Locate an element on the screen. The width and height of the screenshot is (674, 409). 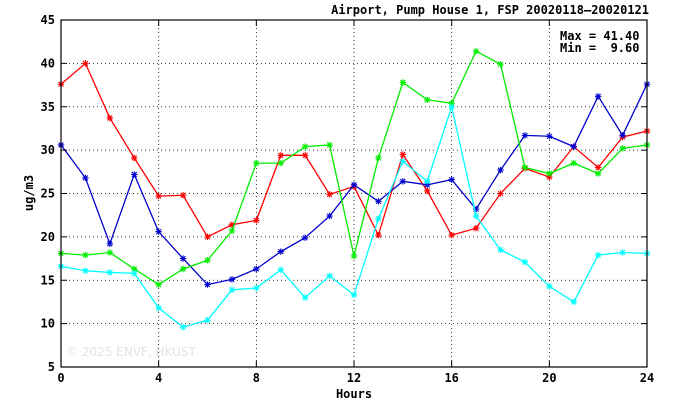
x-tick-label-4: 16 is located at coordinates (451, 378).